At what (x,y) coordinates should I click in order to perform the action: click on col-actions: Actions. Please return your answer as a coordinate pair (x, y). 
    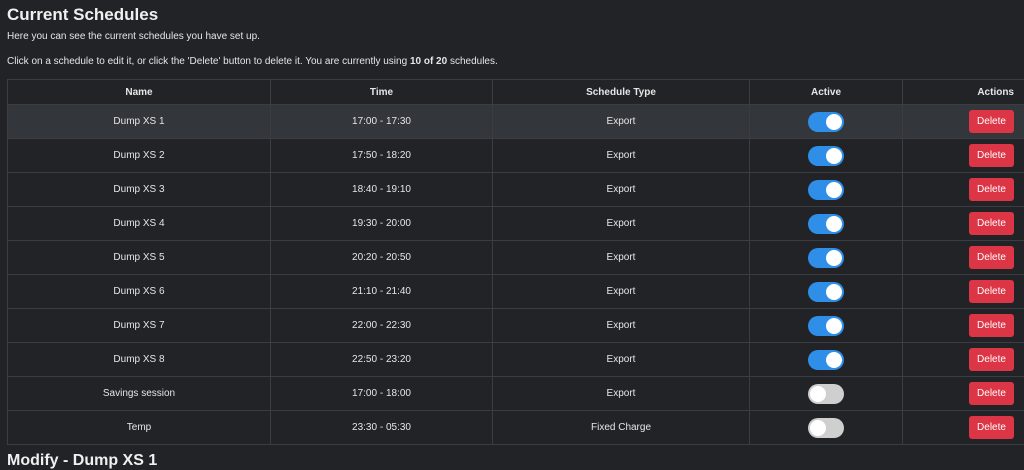
    Looking at the image, I should click on (963, 92).